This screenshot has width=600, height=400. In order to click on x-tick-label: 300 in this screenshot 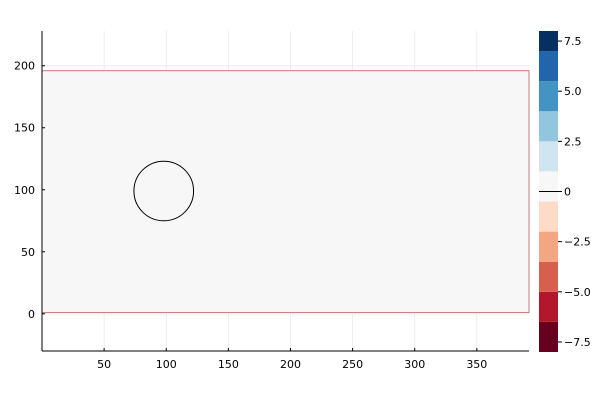, I will do `click(414, 364)`.